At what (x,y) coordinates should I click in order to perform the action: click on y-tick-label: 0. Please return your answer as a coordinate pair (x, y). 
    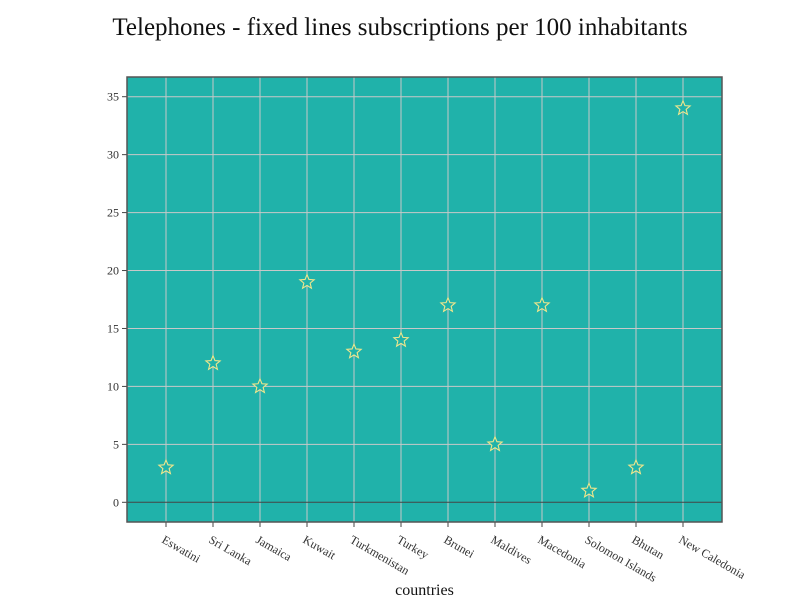
    Looking at the image, I should click on (116, 502).